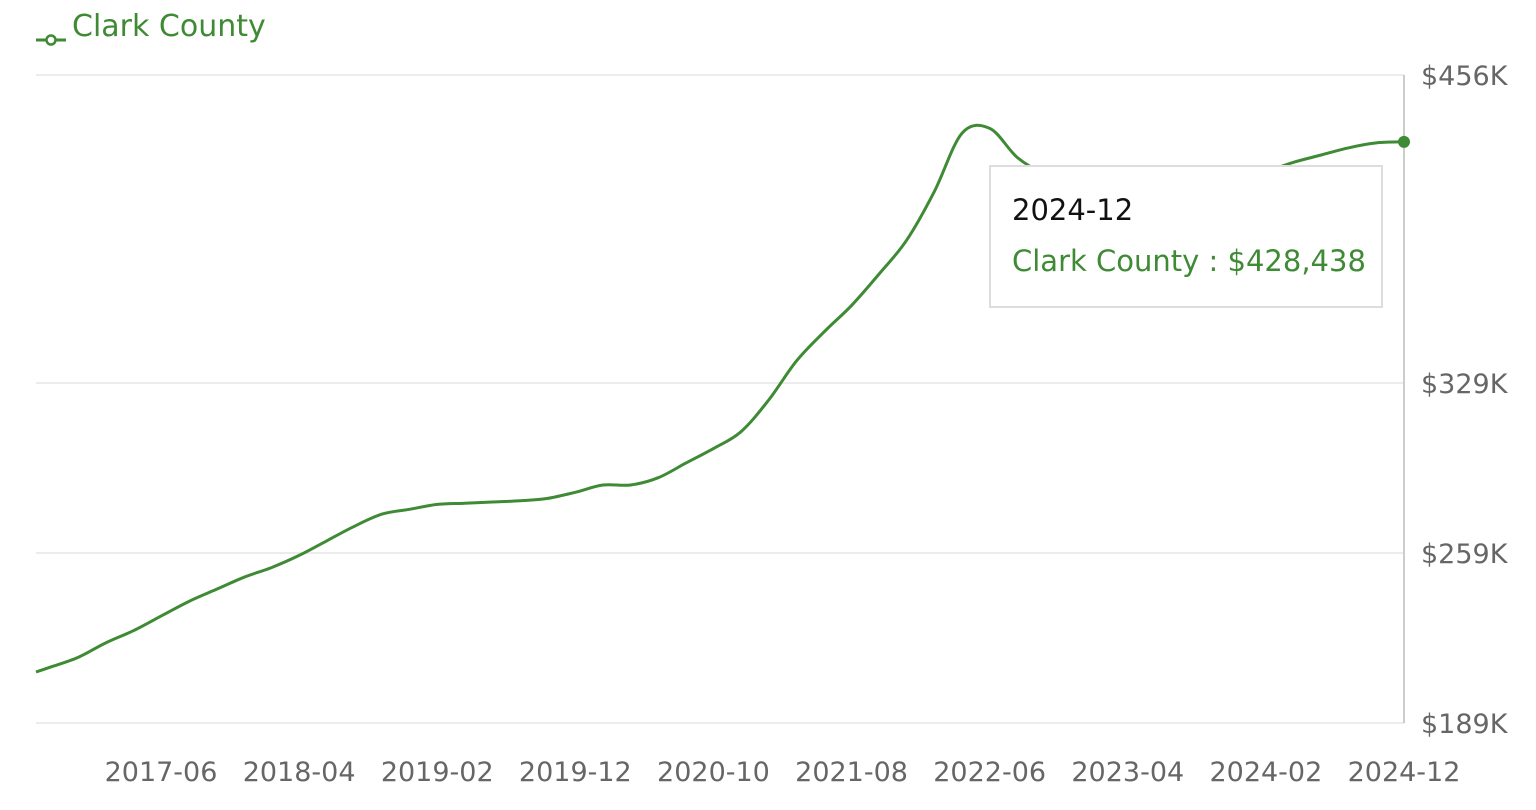 The width and height of the screenshot is (1536, 810). I want to click on legend-item-clark-county: Clark County, so click(151, 27).